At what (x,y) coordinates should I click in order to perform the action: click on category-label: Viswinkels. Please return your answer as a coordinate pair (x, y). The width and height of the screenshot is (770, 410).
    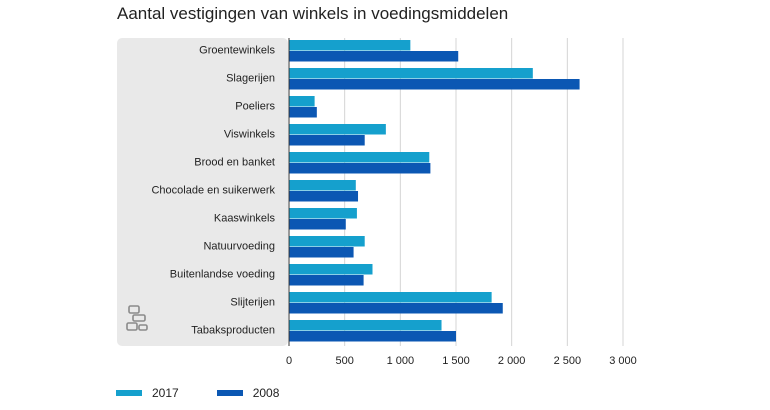
    Looking at the image, I should click on (250, 134).